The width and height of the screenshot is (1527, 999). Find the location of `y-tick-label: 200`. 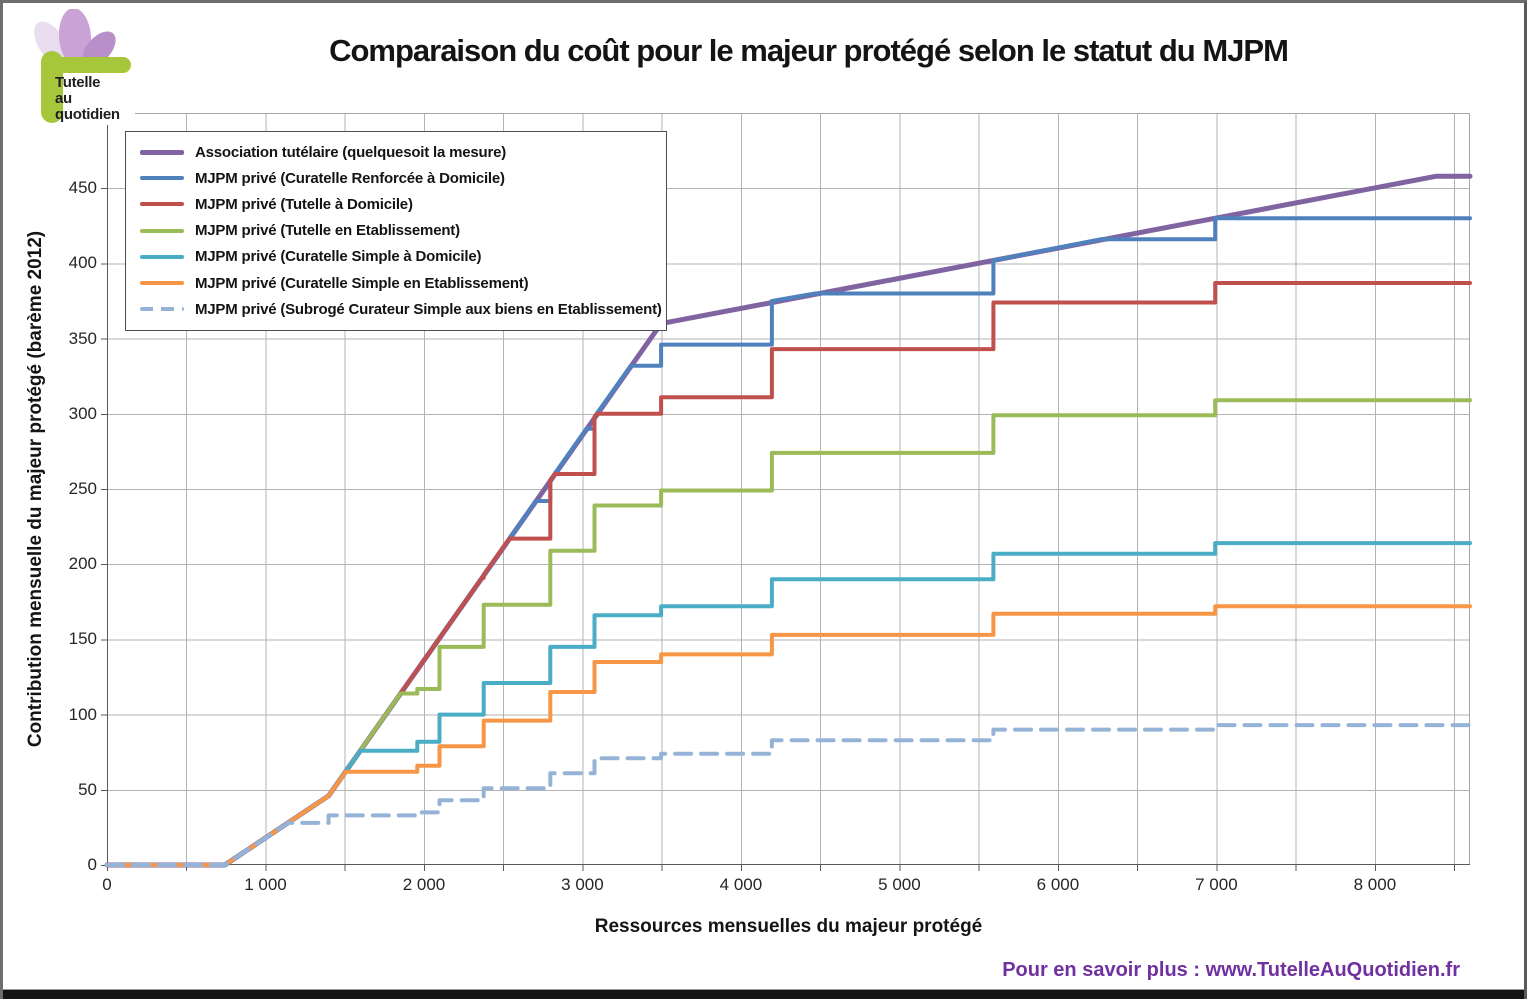

y-tick-label: 200 is located at coordinates (82, 564).